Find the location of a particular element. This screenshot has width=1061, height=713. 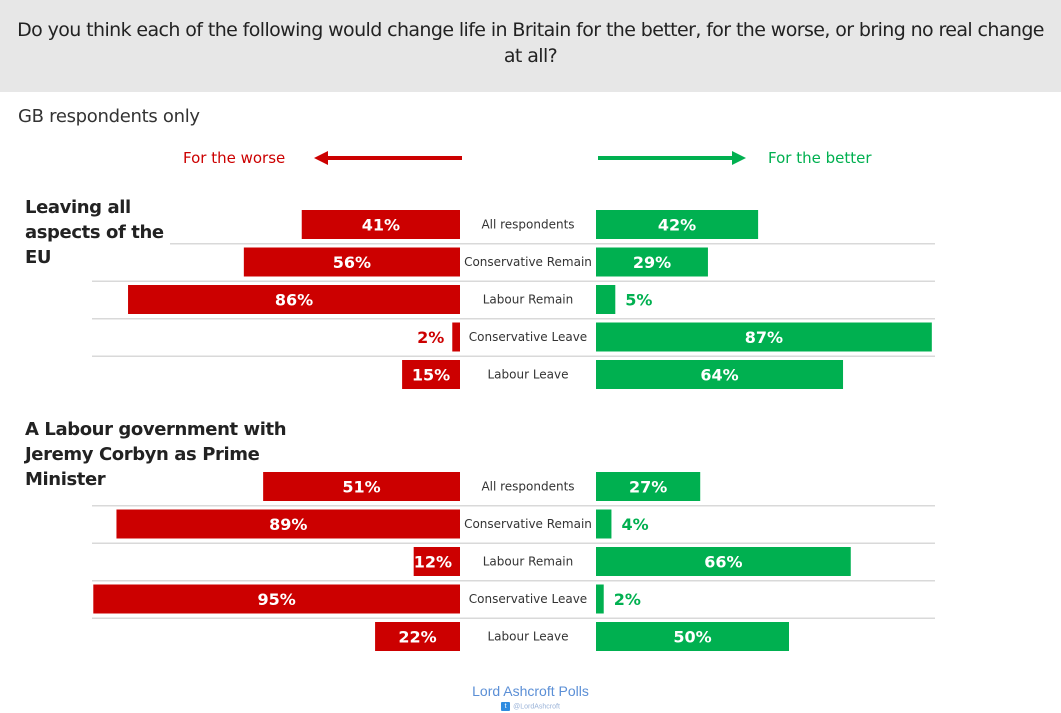

data-label-worse: 89% is located at coordinates (288, 524).